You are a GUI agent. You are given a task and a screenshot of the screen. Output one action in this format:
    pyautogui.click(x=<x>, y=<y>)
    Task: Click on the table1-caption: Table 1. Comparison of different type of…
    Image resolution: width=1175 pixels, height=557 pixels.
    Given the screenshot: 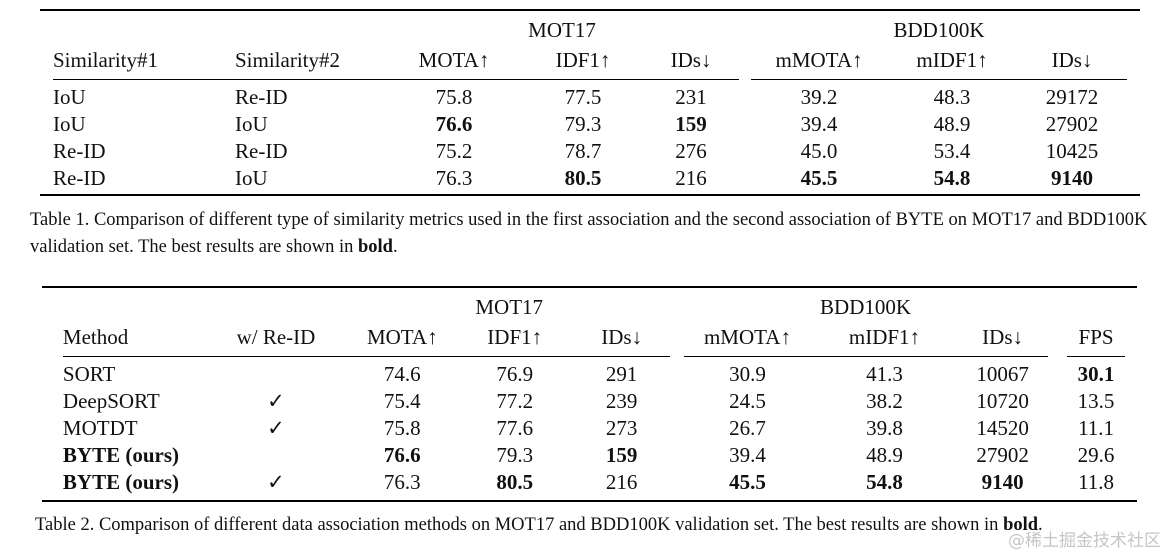 What is the action you would take?
    pyautogui.click(x=597, y=234)
    